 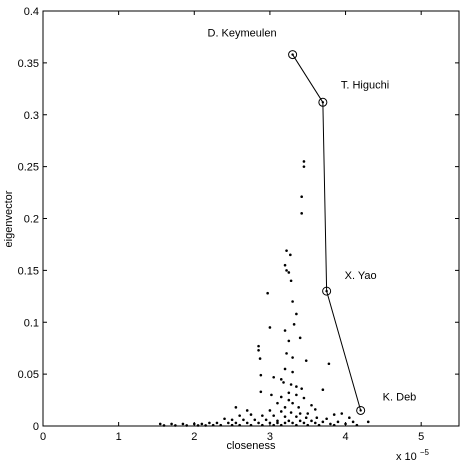 I want to click on y-tick-label: 0.3, so click(x=31, y=116).